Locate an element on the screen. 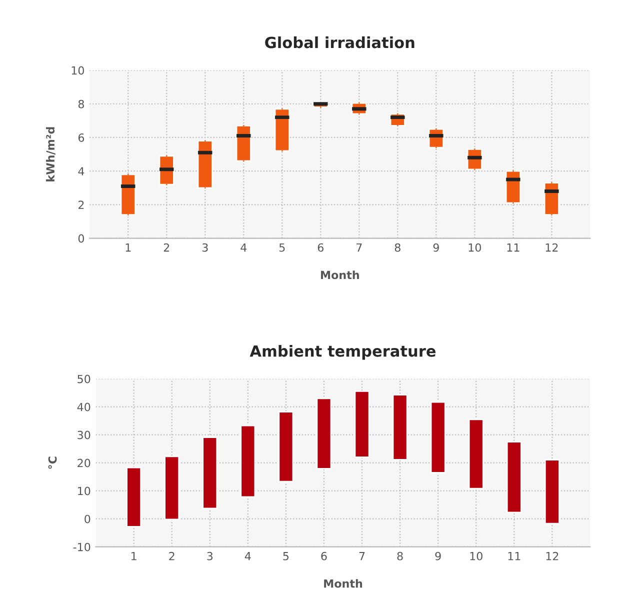 Image resolution: width=618 pixels, height=611 pixels. chart-title: Global irradiation is located at coordinates (339, 42).